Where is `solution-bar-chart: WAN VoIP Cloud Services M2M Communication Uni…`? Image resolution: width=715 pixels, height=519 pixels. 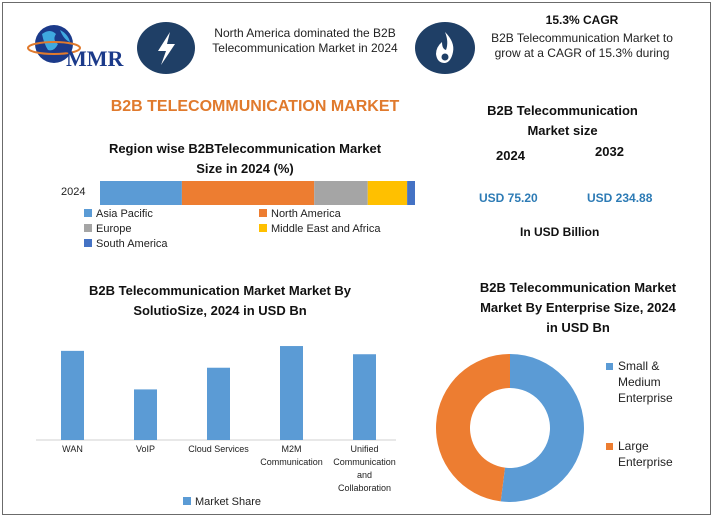 solution-bar-chart: WAN VoIP Cloud Services M2M Communication Uni… is located at coordinates (216, 419).